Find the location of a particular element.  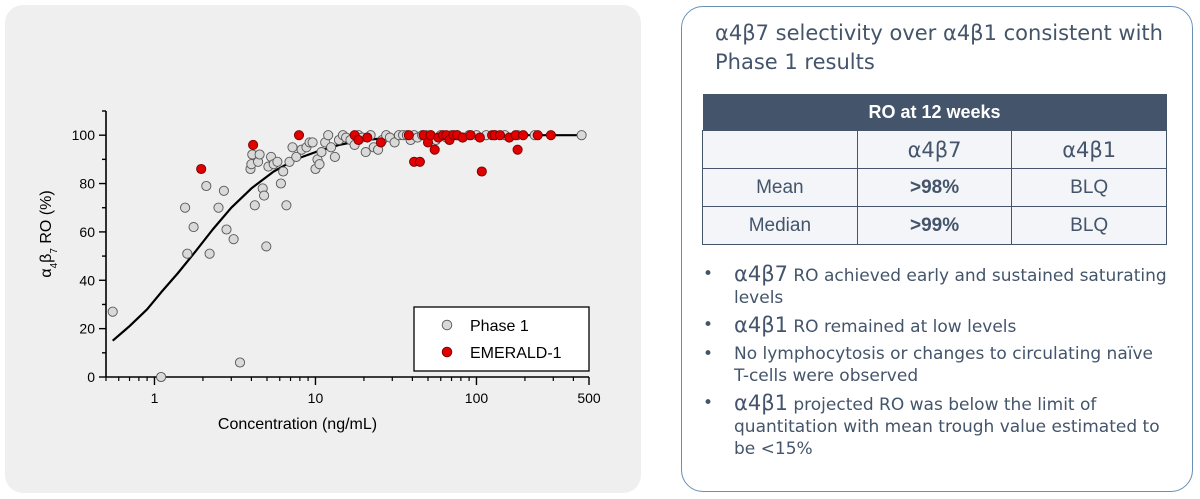

median-a4b7-value: >99% is located at coordinates (934, 225).